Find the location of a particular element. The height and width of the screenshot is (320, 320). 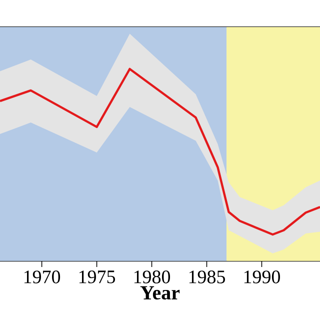

x-axis-title: Year is located at coordinates (160, 293).